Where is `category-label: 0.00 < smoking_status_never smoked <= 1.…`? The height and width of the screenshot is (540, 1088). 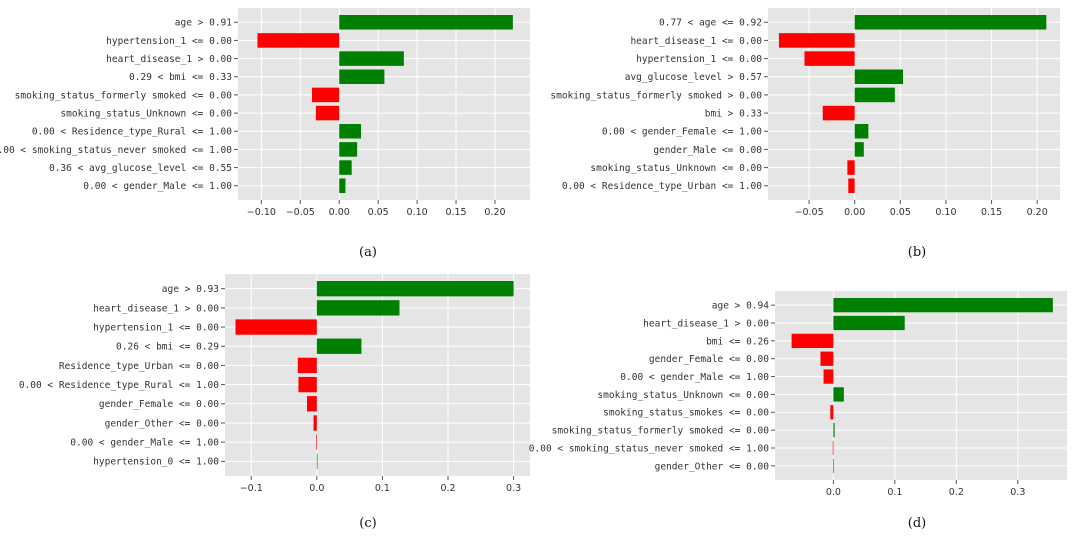 category-label: 0.00 < smoking_status_never smoked <= 1.… is located at coordinates (116, 150).